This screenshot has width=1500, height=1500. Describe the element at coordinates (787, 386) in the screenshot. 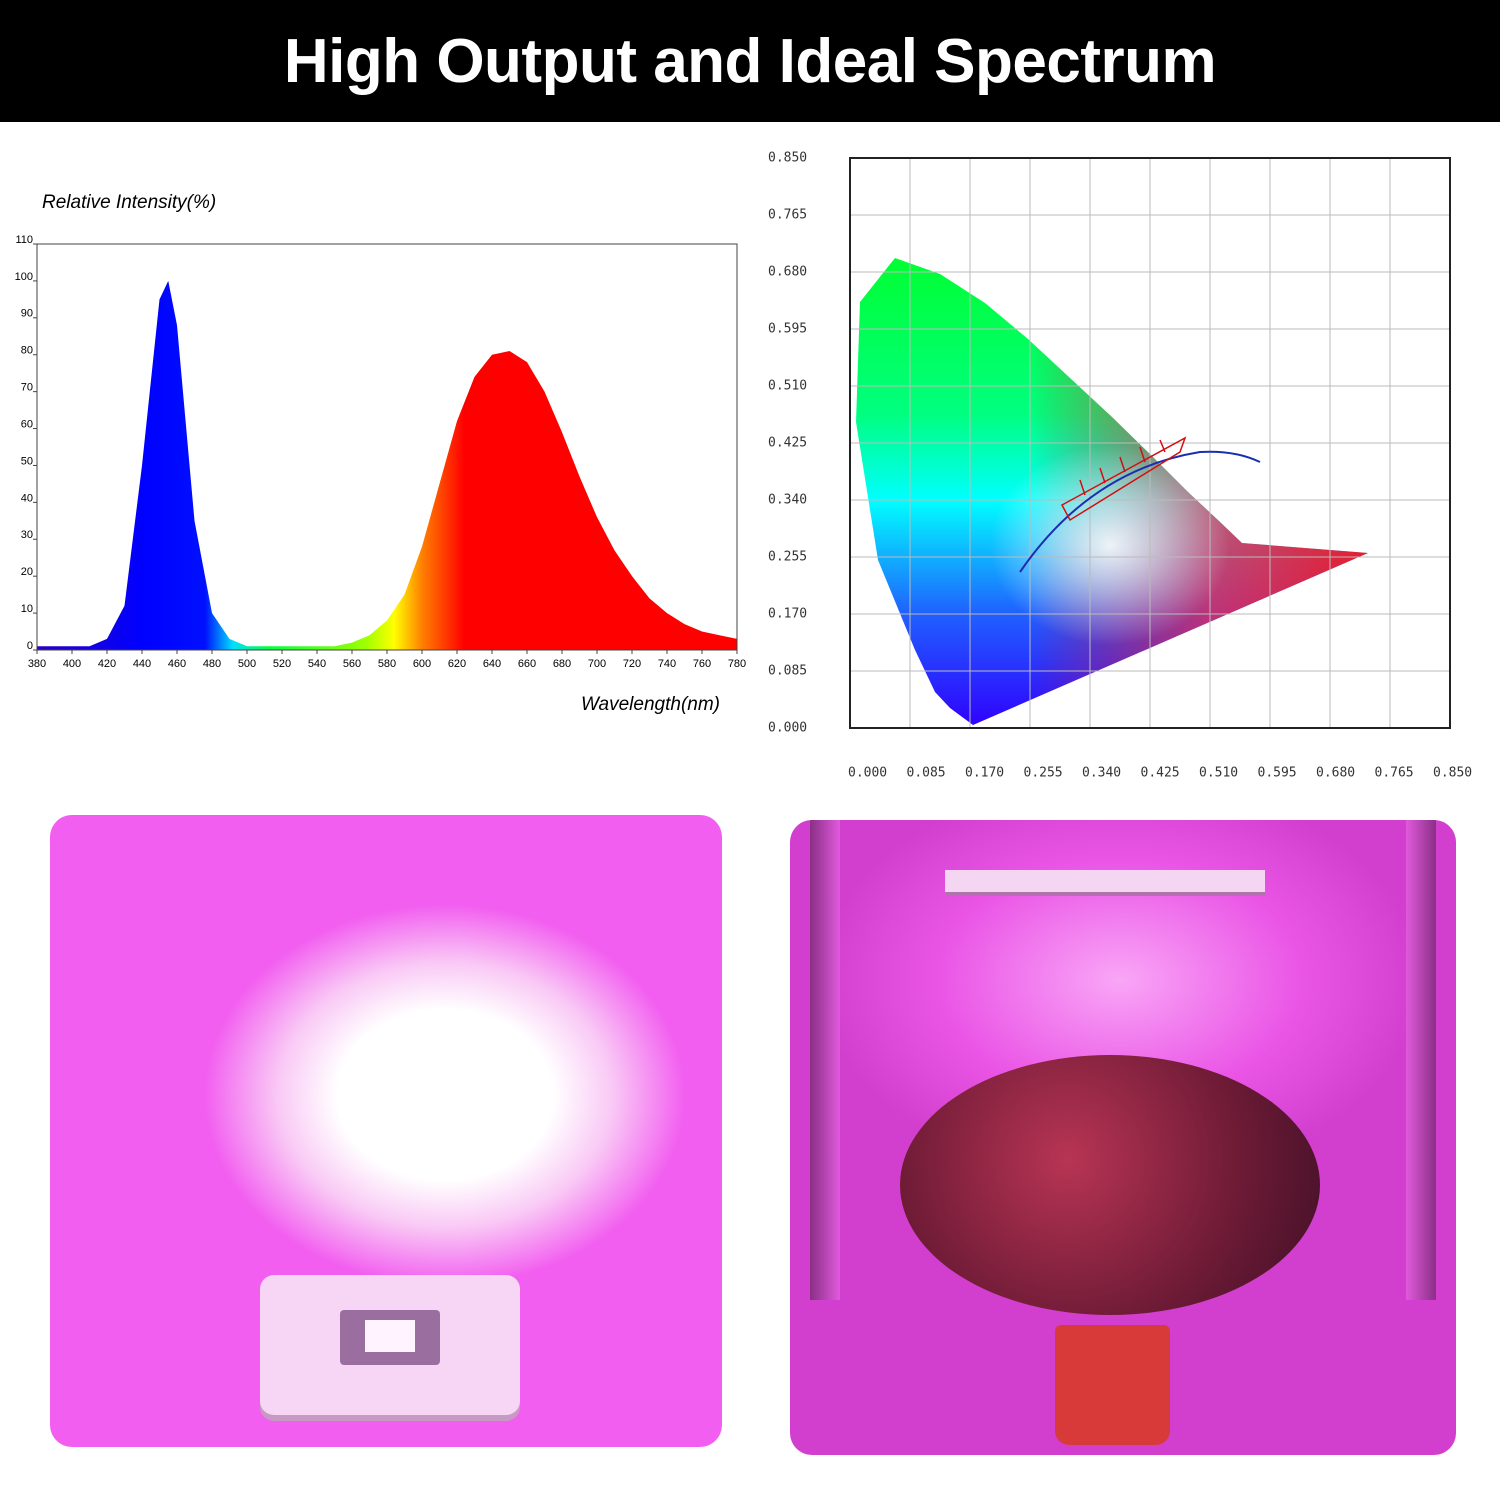

I see `y-tick-label: 0.510` at that location.